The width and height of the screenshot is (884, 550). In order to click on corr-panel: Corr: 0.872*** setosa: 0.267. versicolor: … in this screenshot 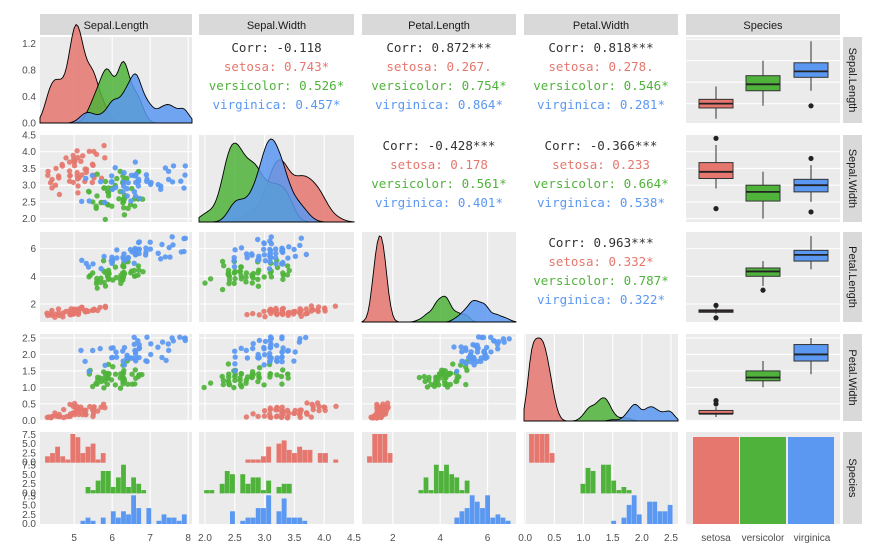, I will do `click(438, 76)`.